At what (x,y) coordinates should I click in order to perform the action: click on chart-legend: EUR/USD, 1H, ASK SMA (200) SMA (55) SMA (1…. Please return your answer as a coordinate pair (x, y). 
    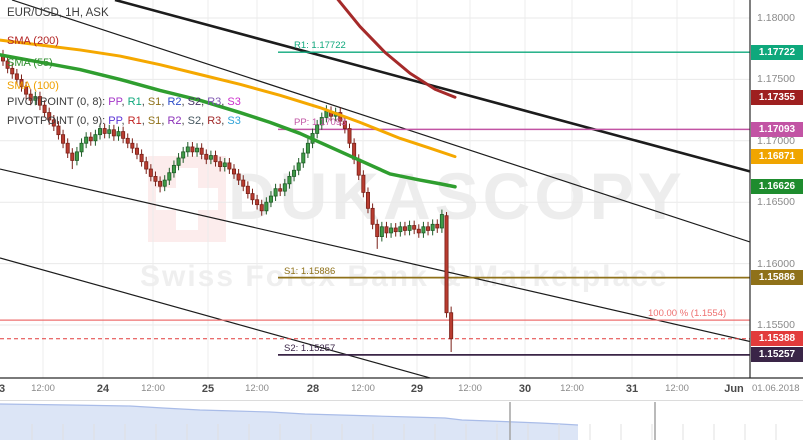
    Looking at the image, I should click on (124, 67).